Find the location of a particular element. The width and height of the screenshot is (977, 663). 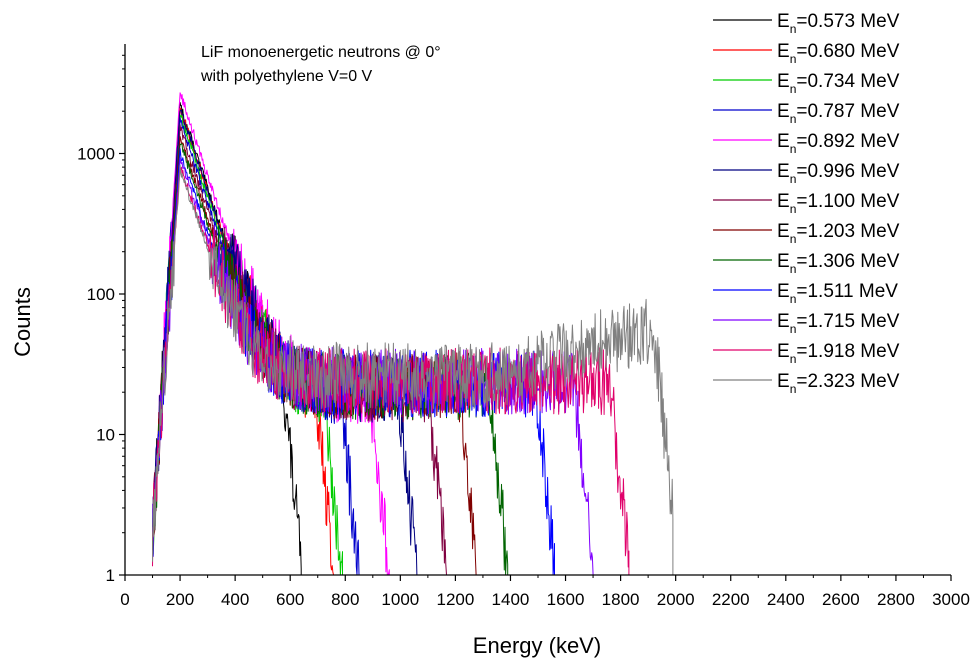

x-tick-label: 1200 is located at coordinates (455, 599).